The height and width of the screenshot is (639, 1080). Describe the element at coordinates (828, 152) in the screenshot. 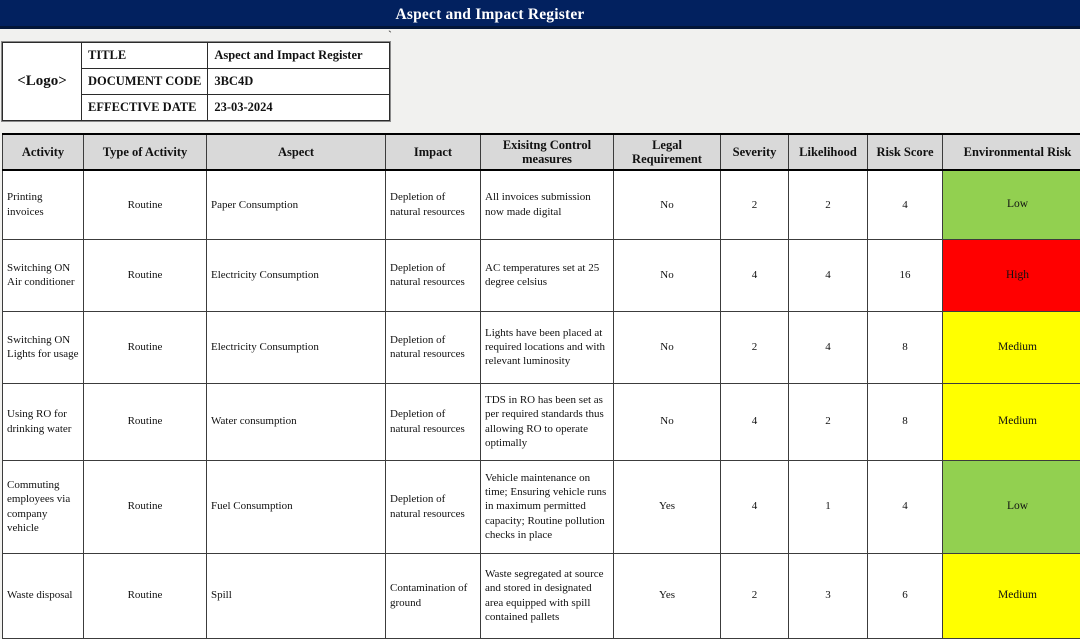

I see `col-header-likelihood: Likelihood` at that location.